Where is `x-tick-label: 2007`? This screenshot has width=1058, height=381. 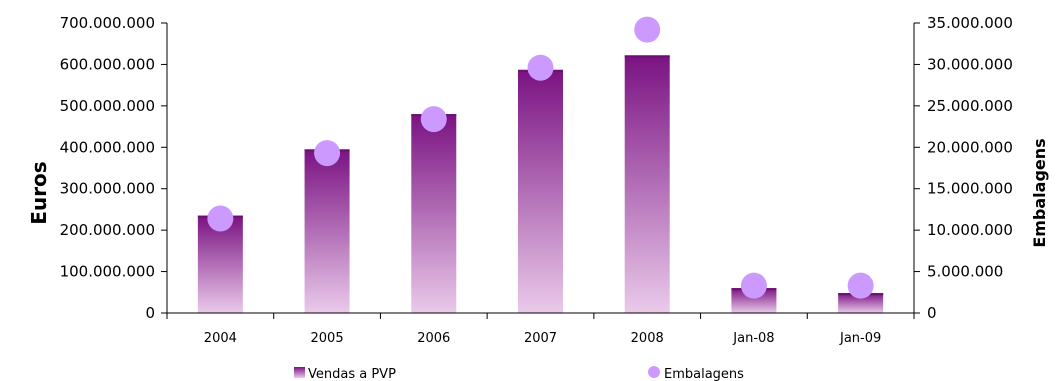
x-tick-label: 2007 is located at coordinates (540, 338).